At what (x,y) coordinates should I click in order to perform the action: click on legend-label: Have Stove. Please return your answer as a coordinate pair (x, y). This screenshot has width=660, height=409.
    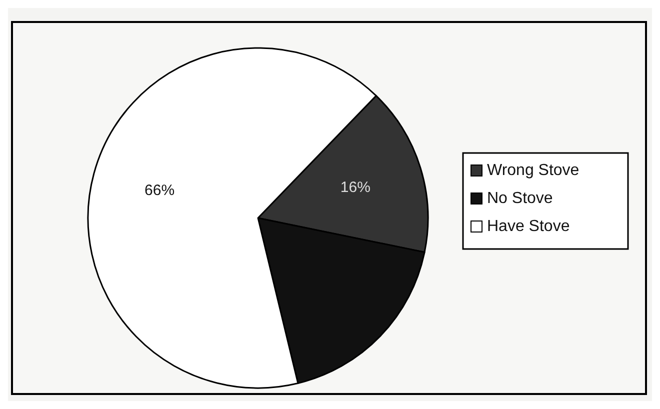
    Looking at the image, I should click on (528, 227).